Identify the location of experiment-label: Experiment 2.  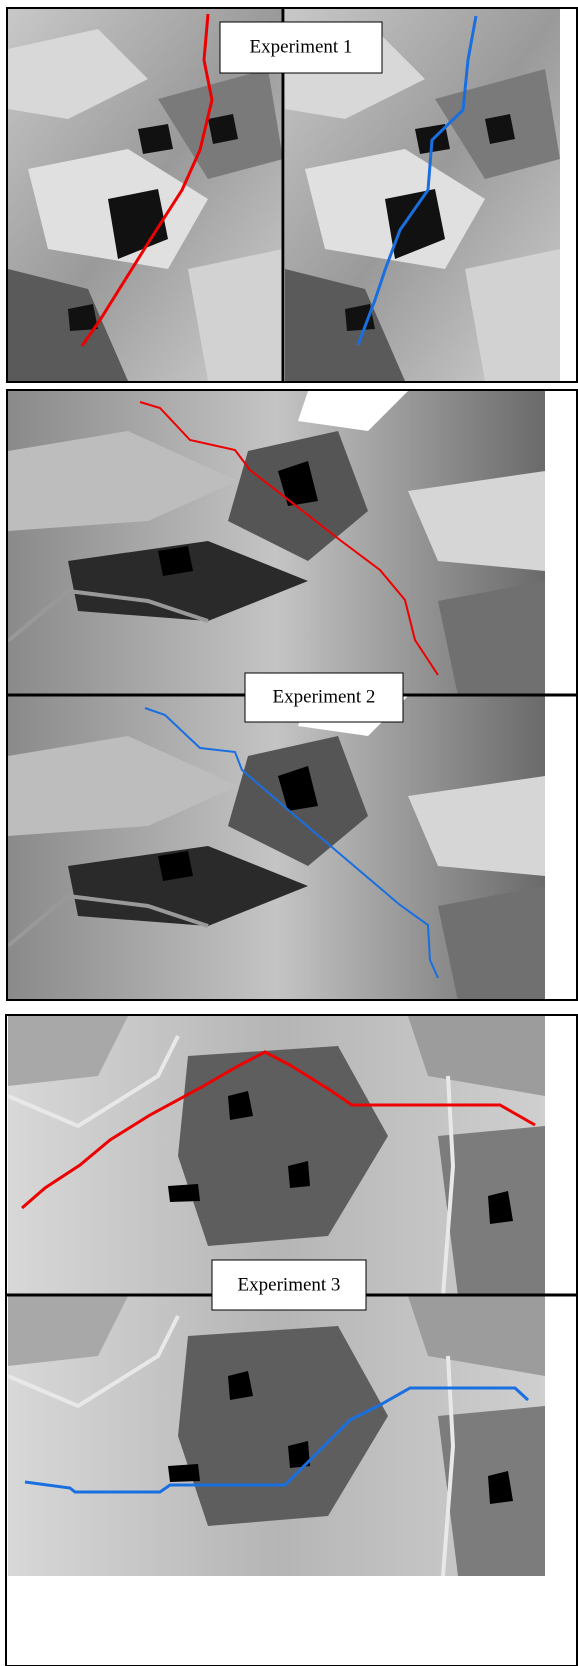
(324, 696).